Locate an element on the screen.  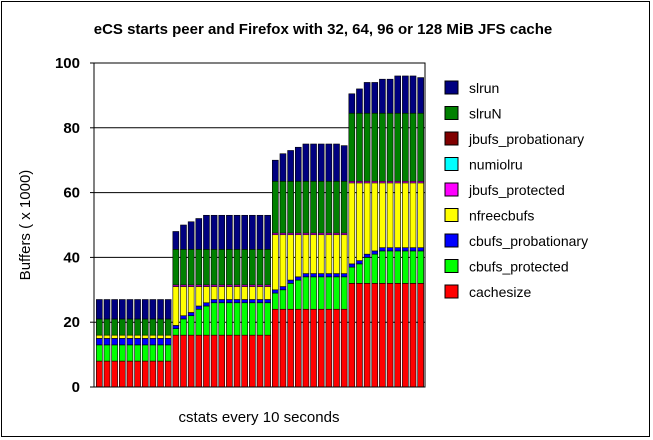
legend-swatch-cachesize is located at coordinates (451, 291).